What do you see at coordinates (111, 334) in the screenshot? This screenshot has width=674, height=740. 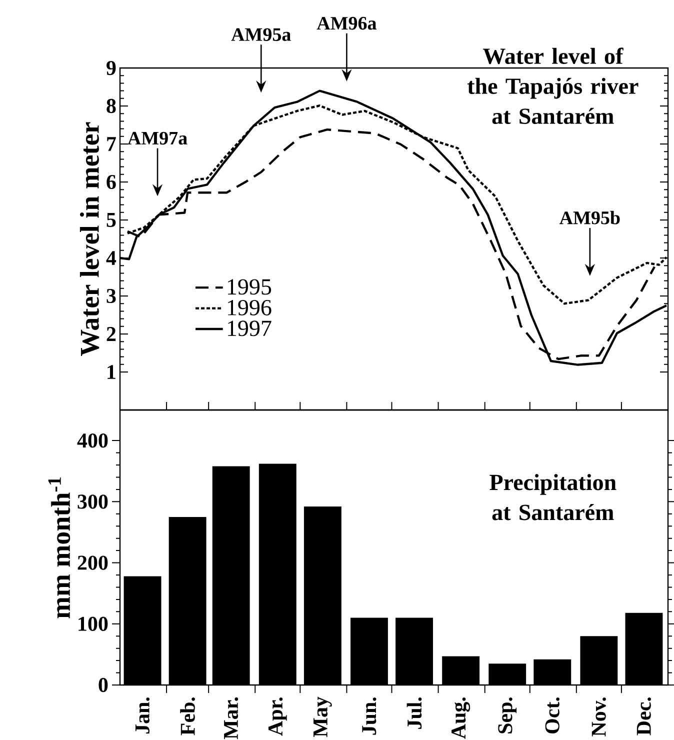 I see `y-tick-label: 2` at bounding box center [111, 334].